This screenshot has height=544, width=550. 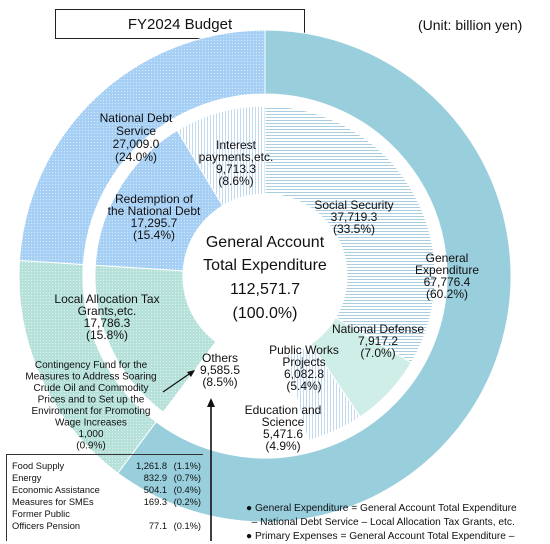 What do you see at coordinates (107, 479) in the screenshot?
I see `breakdown-row: Energy 832.9 (0.7%)` at bounding box center [107, 479].